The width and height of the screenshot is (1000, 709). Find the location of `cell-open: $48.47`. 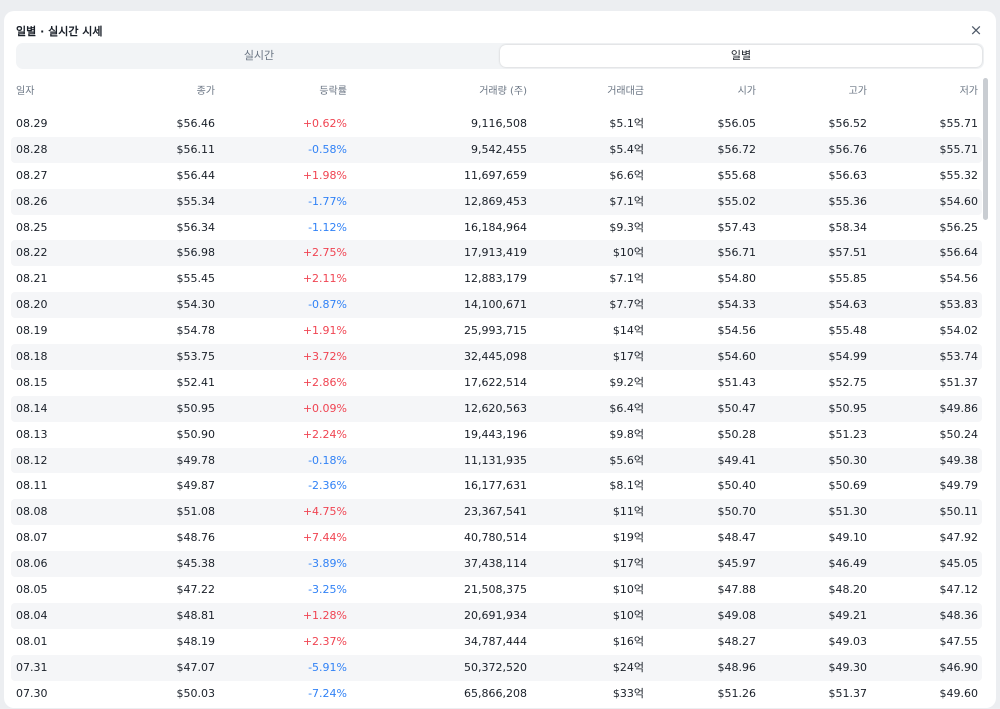

cell-open: $48.47 is located at coordinates (737, 538).